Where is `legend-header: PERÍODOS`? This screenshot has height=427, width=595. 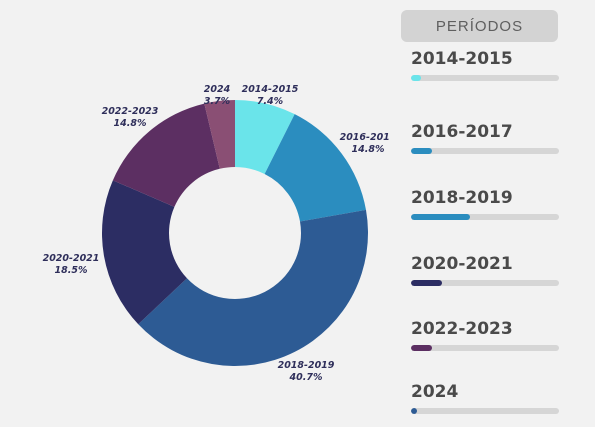
legend-header: PERÍODOS is located at coordinates (479, 26).